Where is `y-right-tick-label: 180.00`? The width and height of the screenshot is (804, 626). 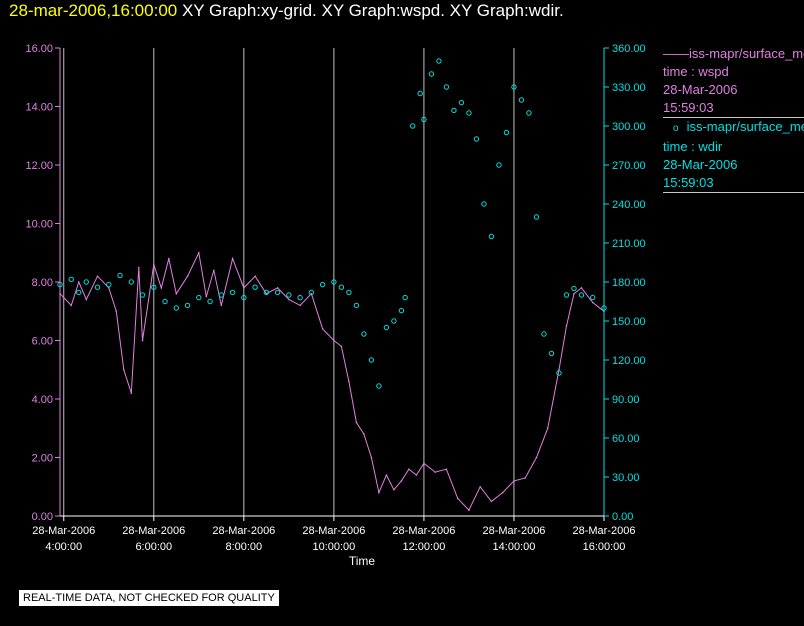
y-right-tick-label: 180.00 is located at coordinates (629, 283).